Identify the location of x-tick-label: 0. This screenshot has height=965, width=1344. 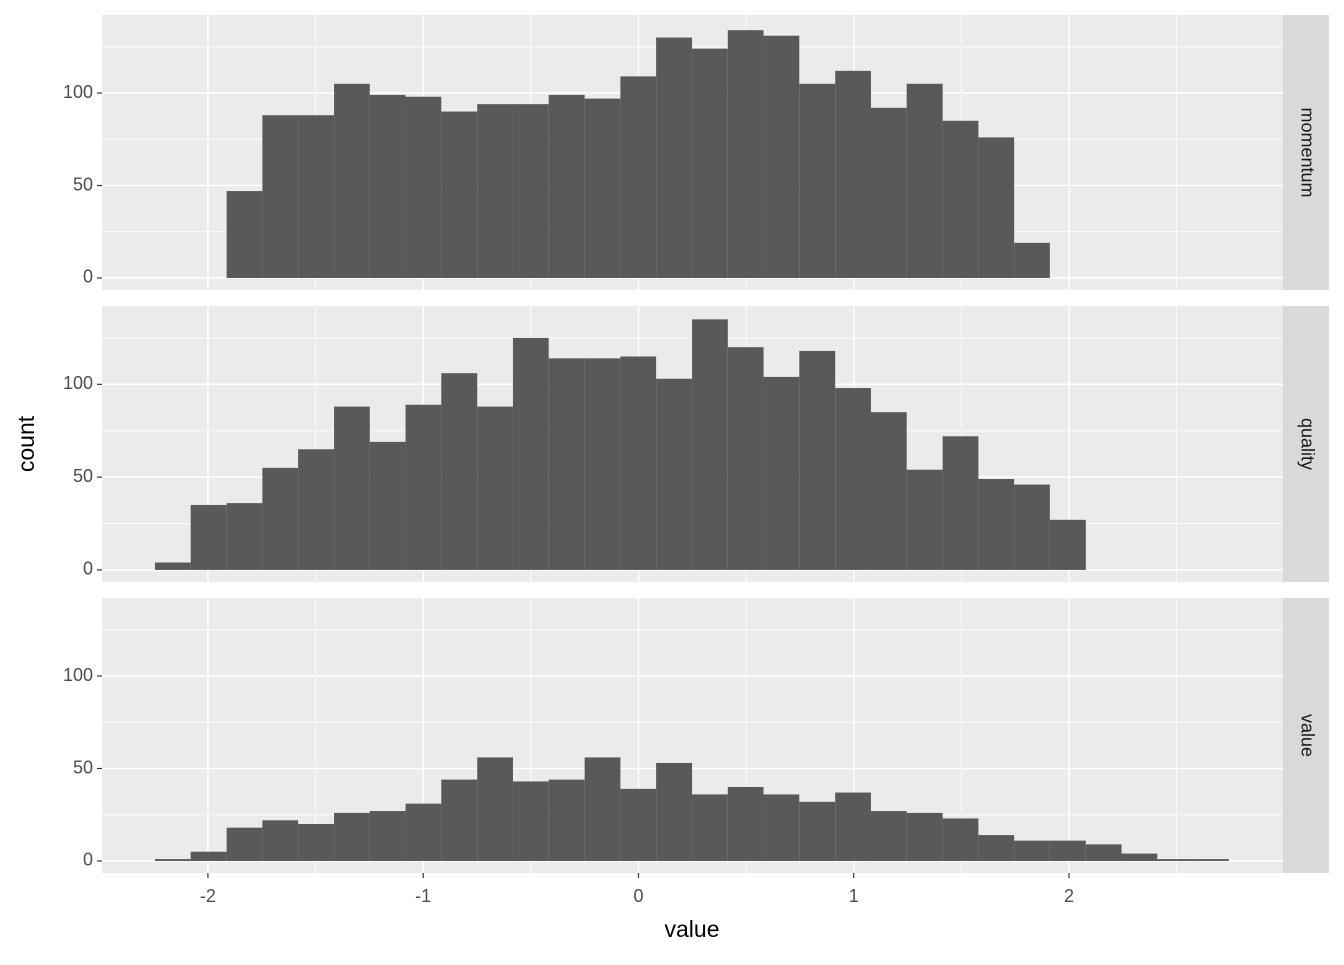
(638, 896).